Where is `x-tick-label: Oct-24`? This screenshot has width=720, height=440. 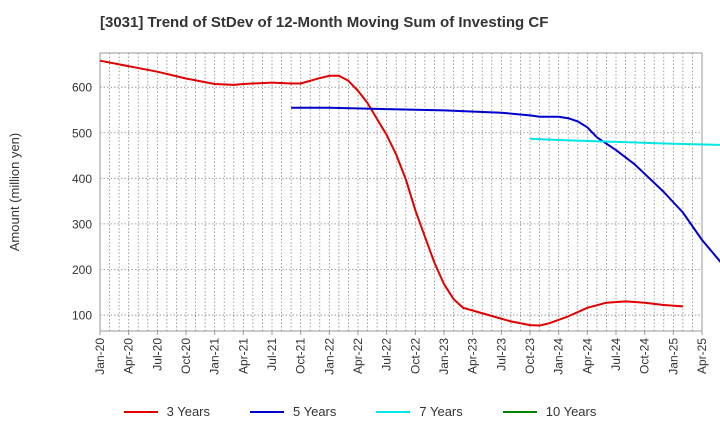 x-tick-label: Oct-24 is located at coordinates (645, 356).